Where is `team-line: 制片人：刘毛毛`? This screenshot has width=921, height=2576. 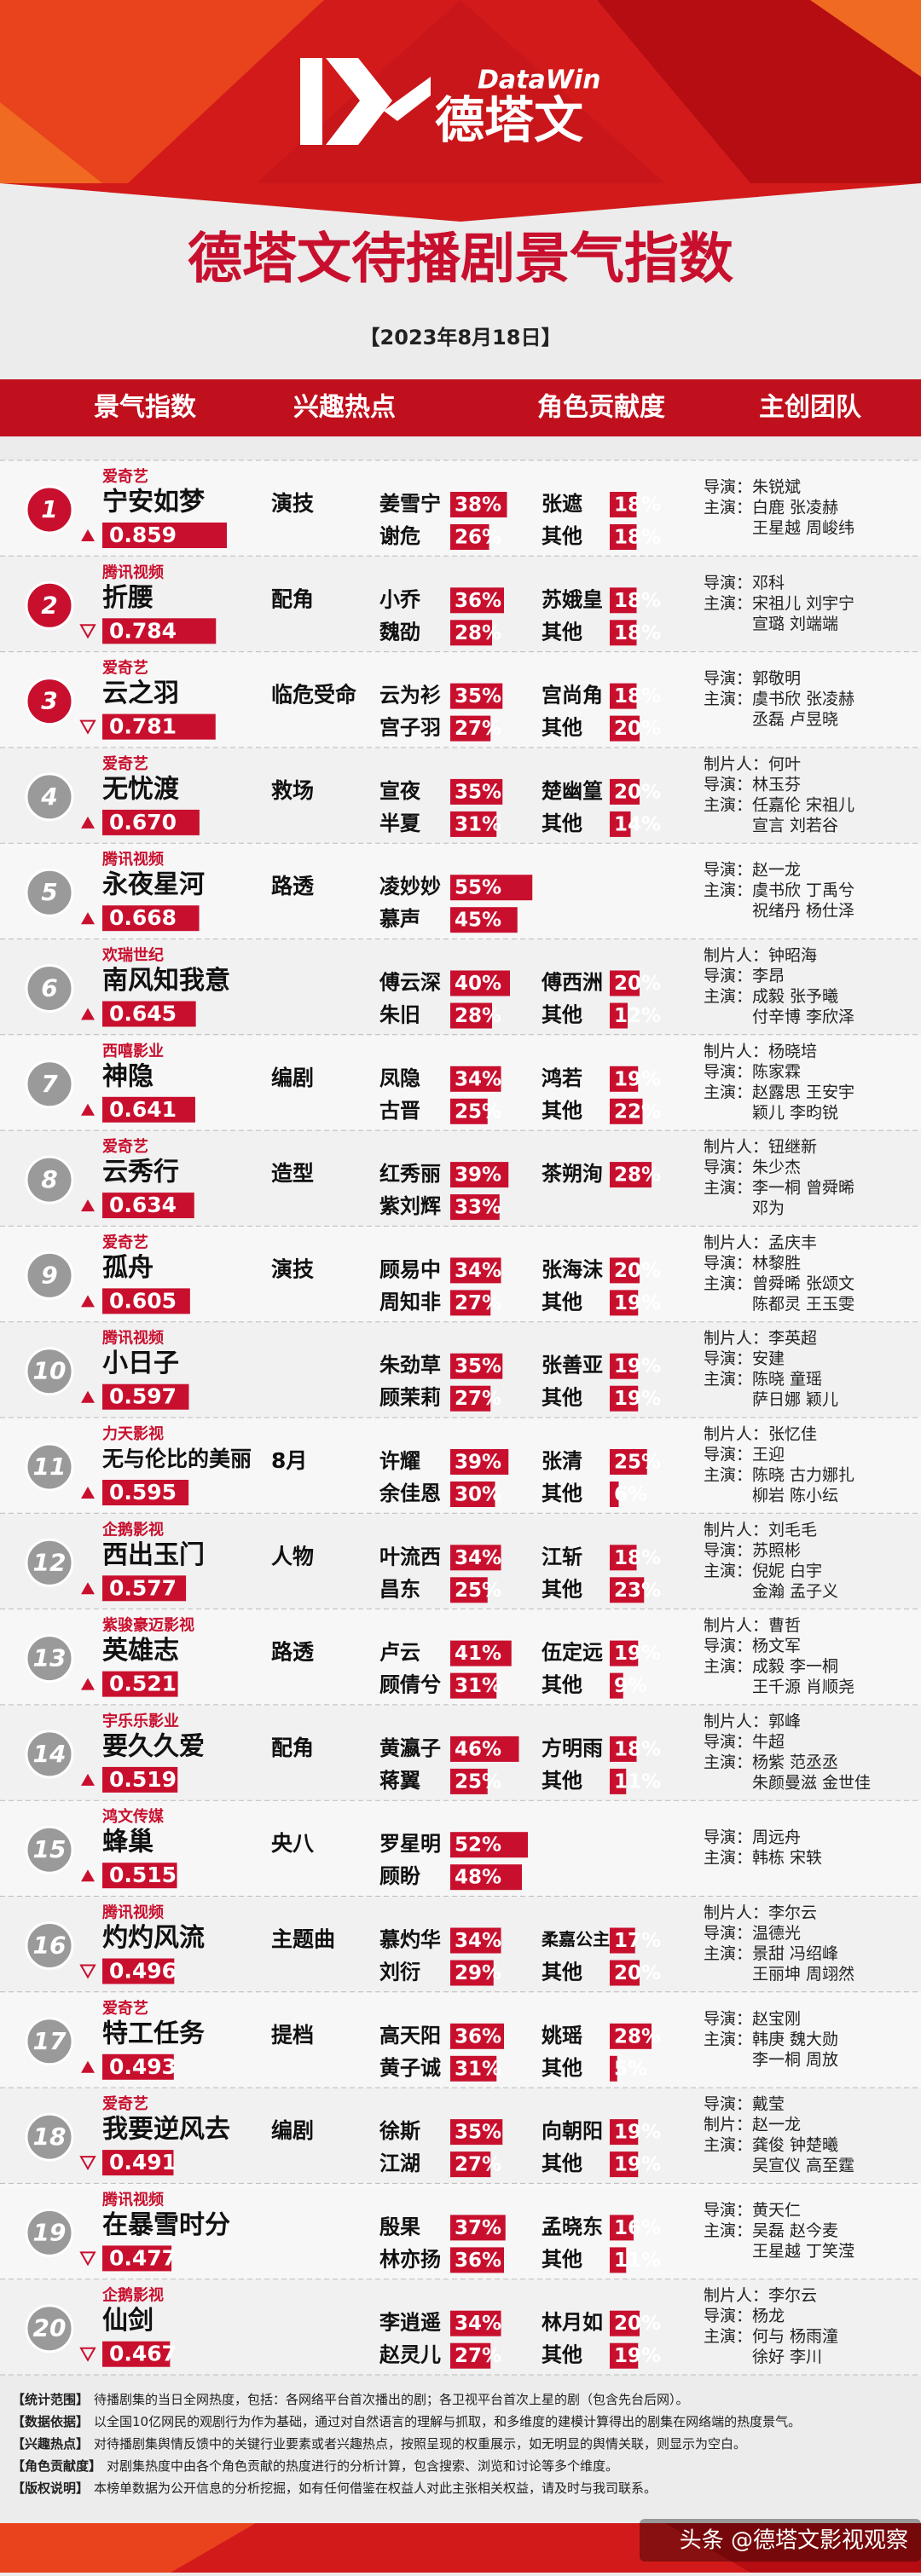
team-line: 制片人：刘毛毛 is located at coordinates (760, 1530).